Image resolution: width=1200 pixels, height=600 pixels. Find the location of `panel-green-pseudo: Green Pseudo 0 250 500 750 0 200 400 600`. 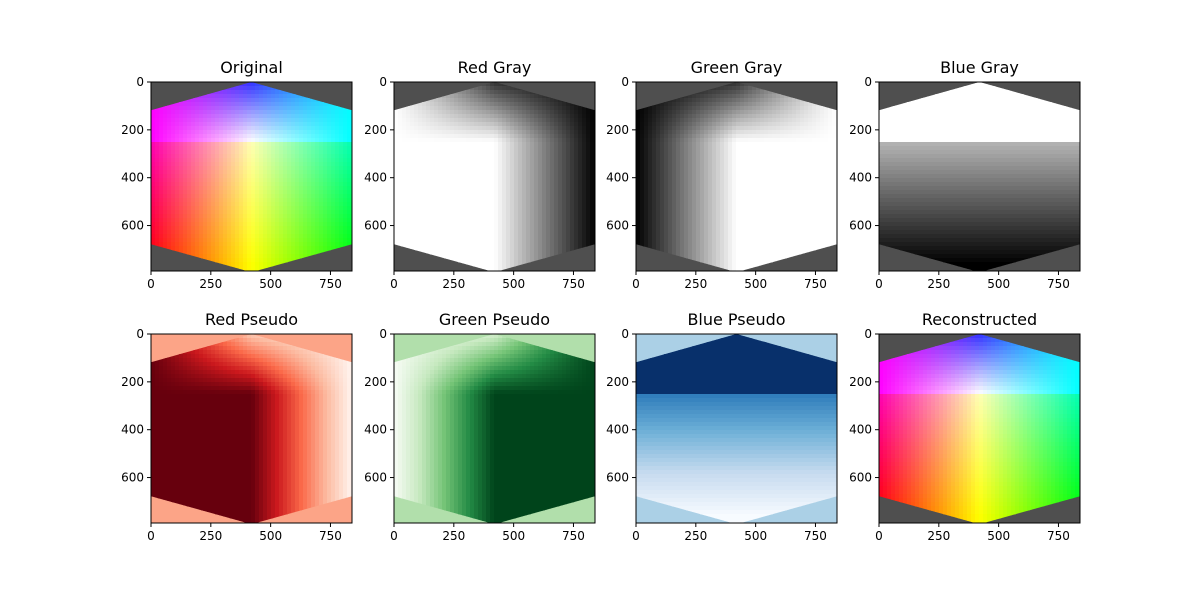

panel-green-pseudo: Green Pseudo 0 250 500 750 0 200 400 600 is located at coordinates (480, 426).